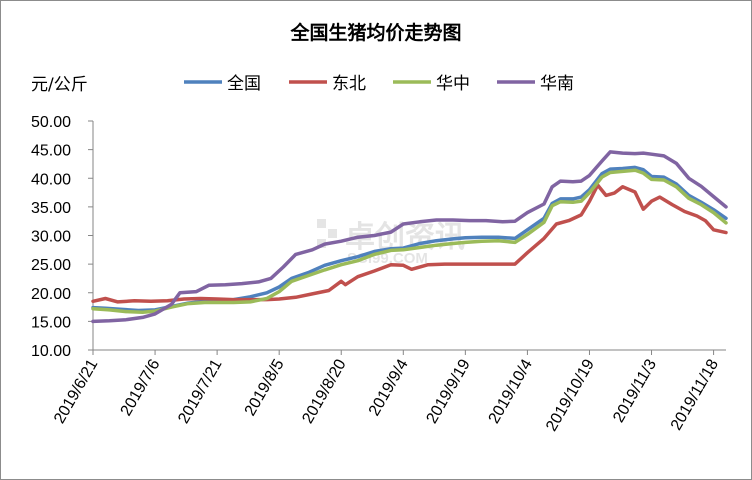 Image resolution: width=752 pixels, height=480 pixels. I want to click on x-tick-label: 2019/11/18, so click(695, 394).